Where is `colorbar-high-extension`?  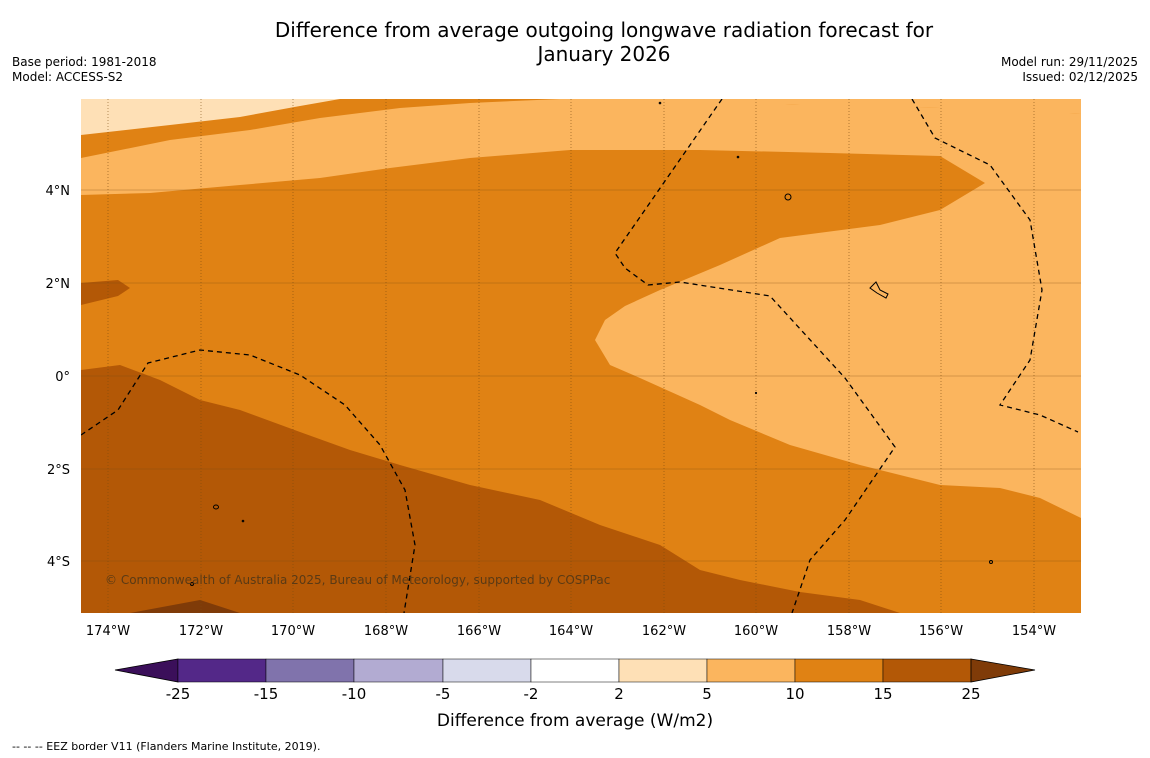
colorbar-high-extension is located at coordinates (1003, 670).